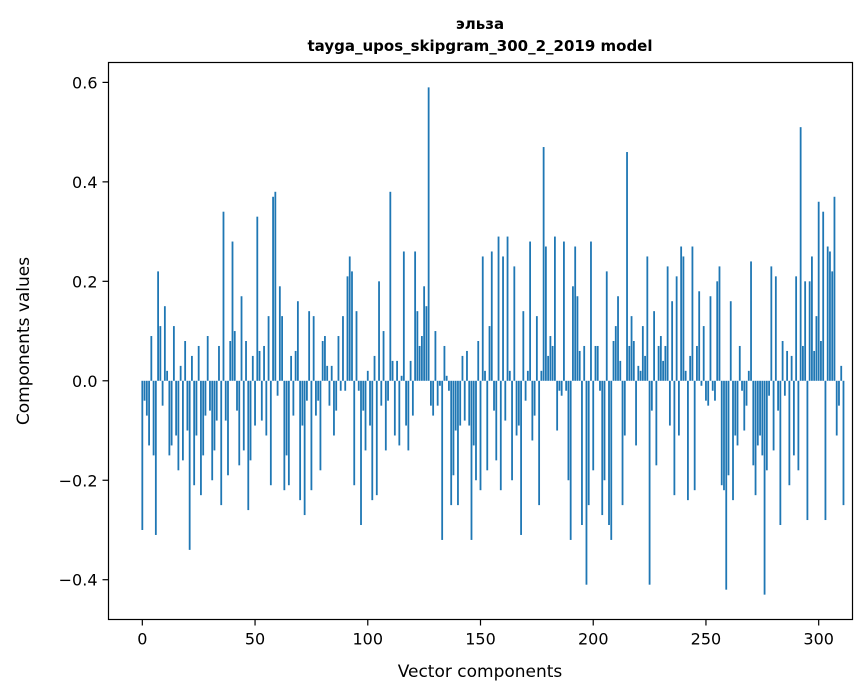 The image size is (867, 696). What do you see at coordinates (78, 480) in the screenshot?
I see `y-tick-label: −0.2` at bounding box center [78, 480].